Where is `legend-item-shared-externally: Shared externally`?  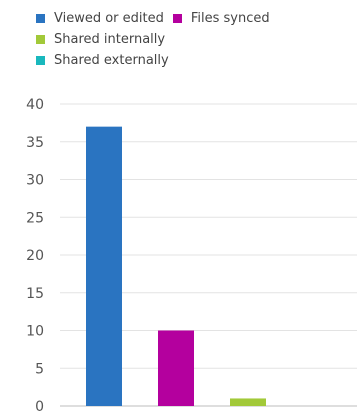 legend-item-shared-externally: Shared externally is located at coordinates (102, 60).